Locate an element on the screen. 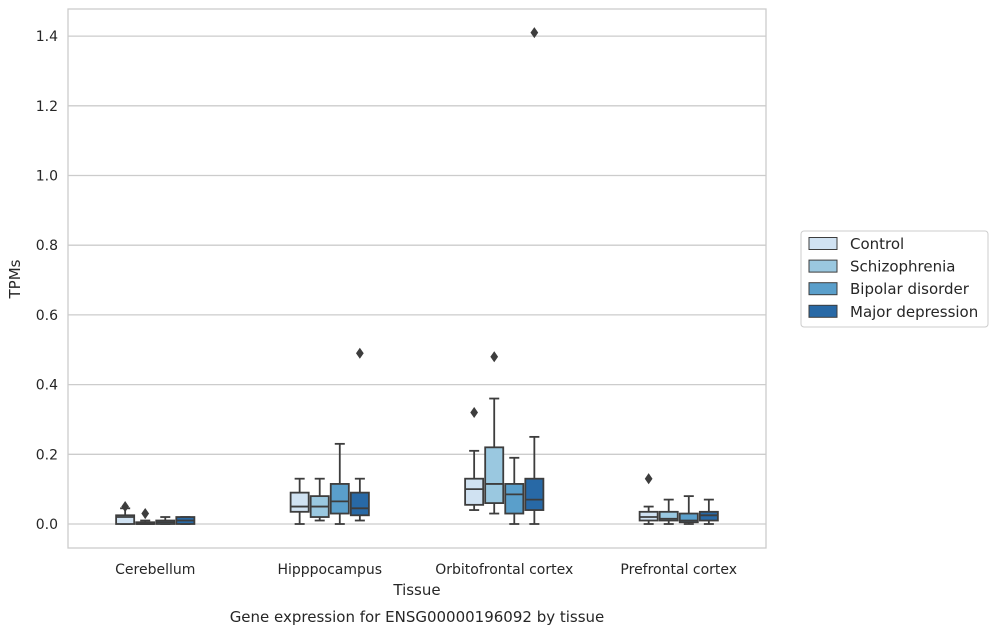 The height and width of the screenshot is (634, 997). legend-label: Control is located at coordinates (877, 244).